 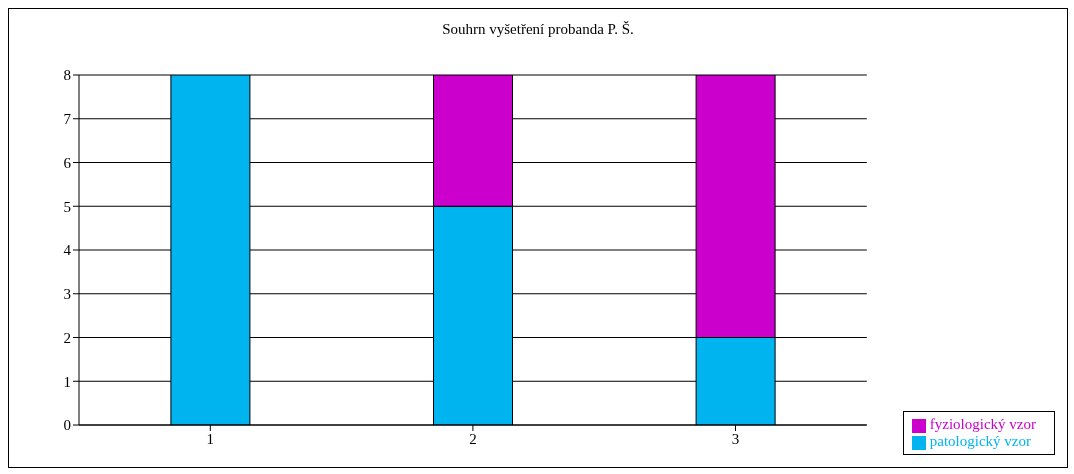 What do you see at coordinates (67, 119) in the screenshot?
I see `y-tick-label: 7` at bounding box center [67, 119].